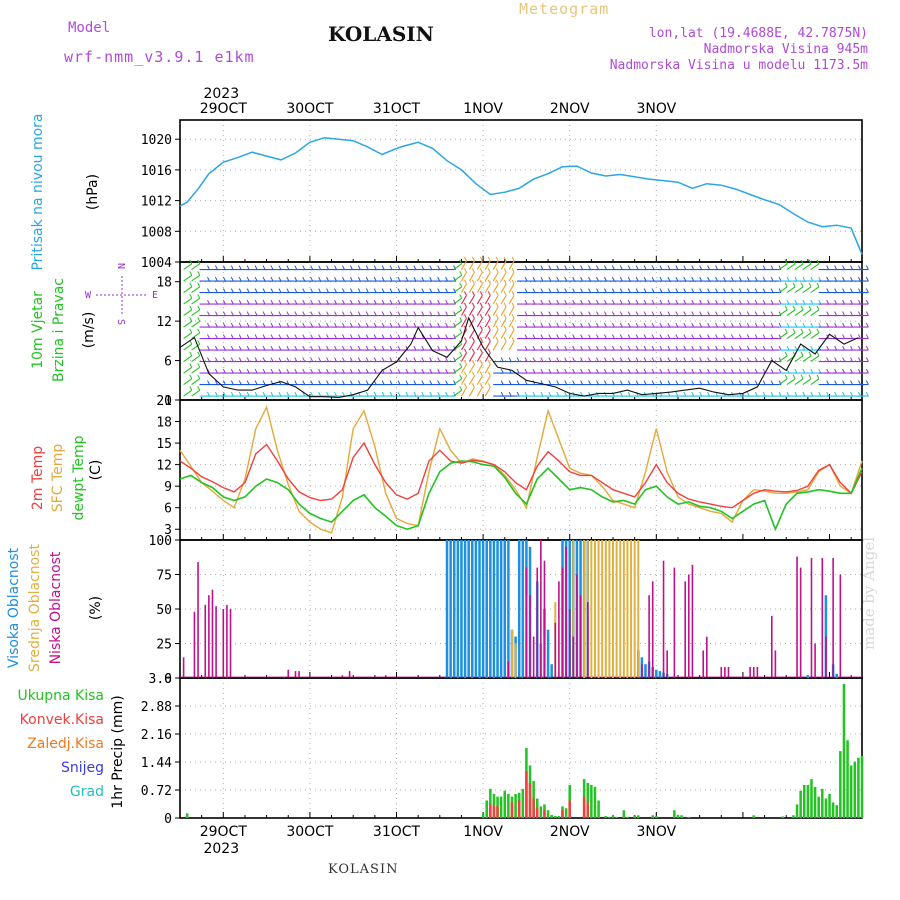  Describe the element at coordinates (573, 609) in the screenshot. I see `mid-cloud-bar` at that location.